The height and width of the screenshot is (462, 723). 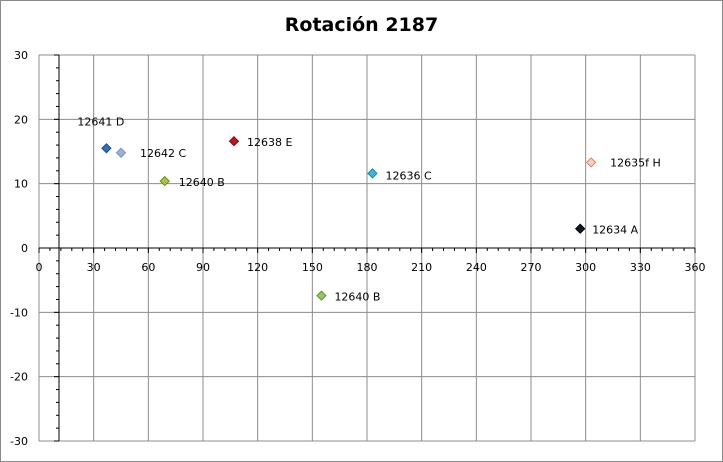 What do you see at coordinates (585, 267) in the screenshot?
I see `x-tick-label: 300` at bounding box center [585, 267].